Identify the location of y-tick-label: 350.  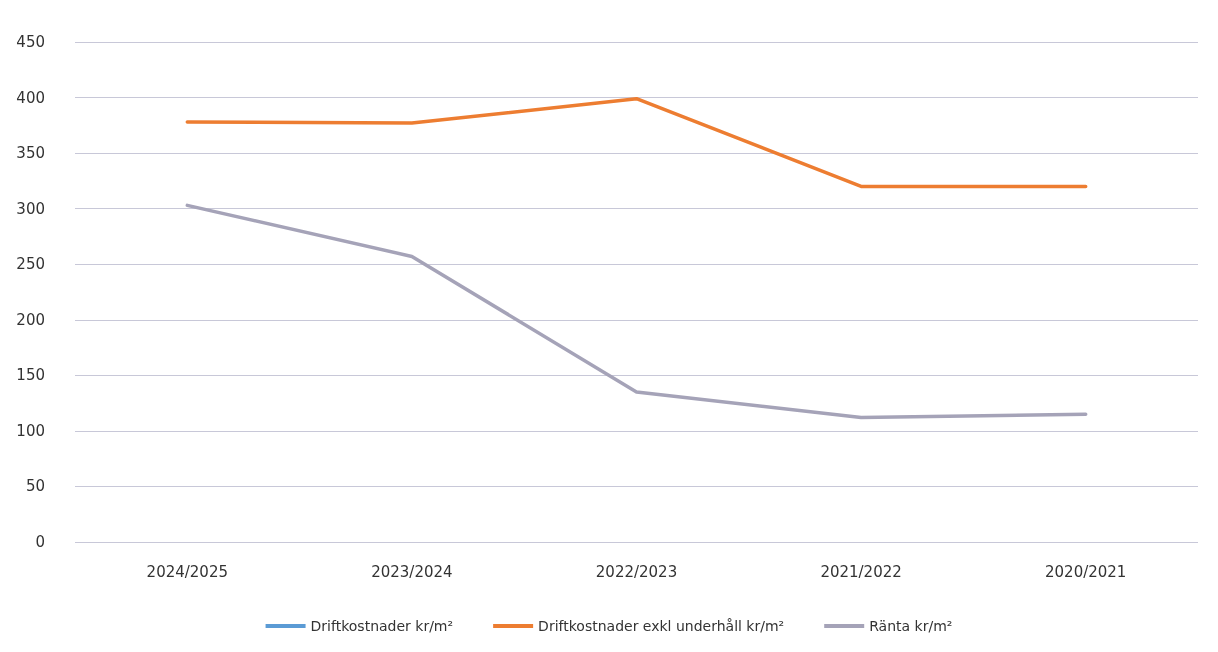
(30, 153).